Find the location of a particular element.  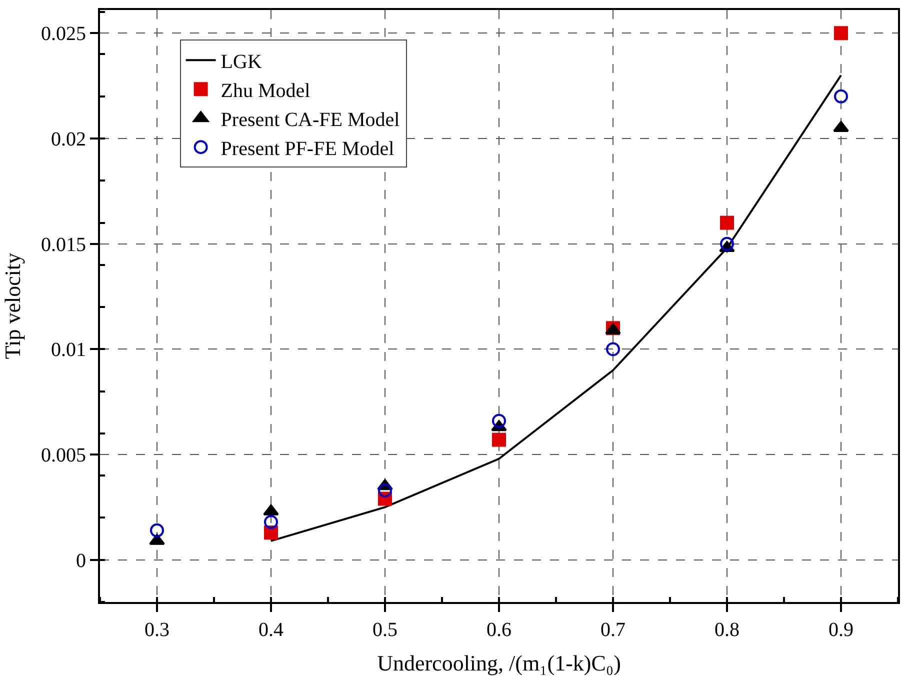

x-tick-label: 0.6 is located at coordinates (499, 630).